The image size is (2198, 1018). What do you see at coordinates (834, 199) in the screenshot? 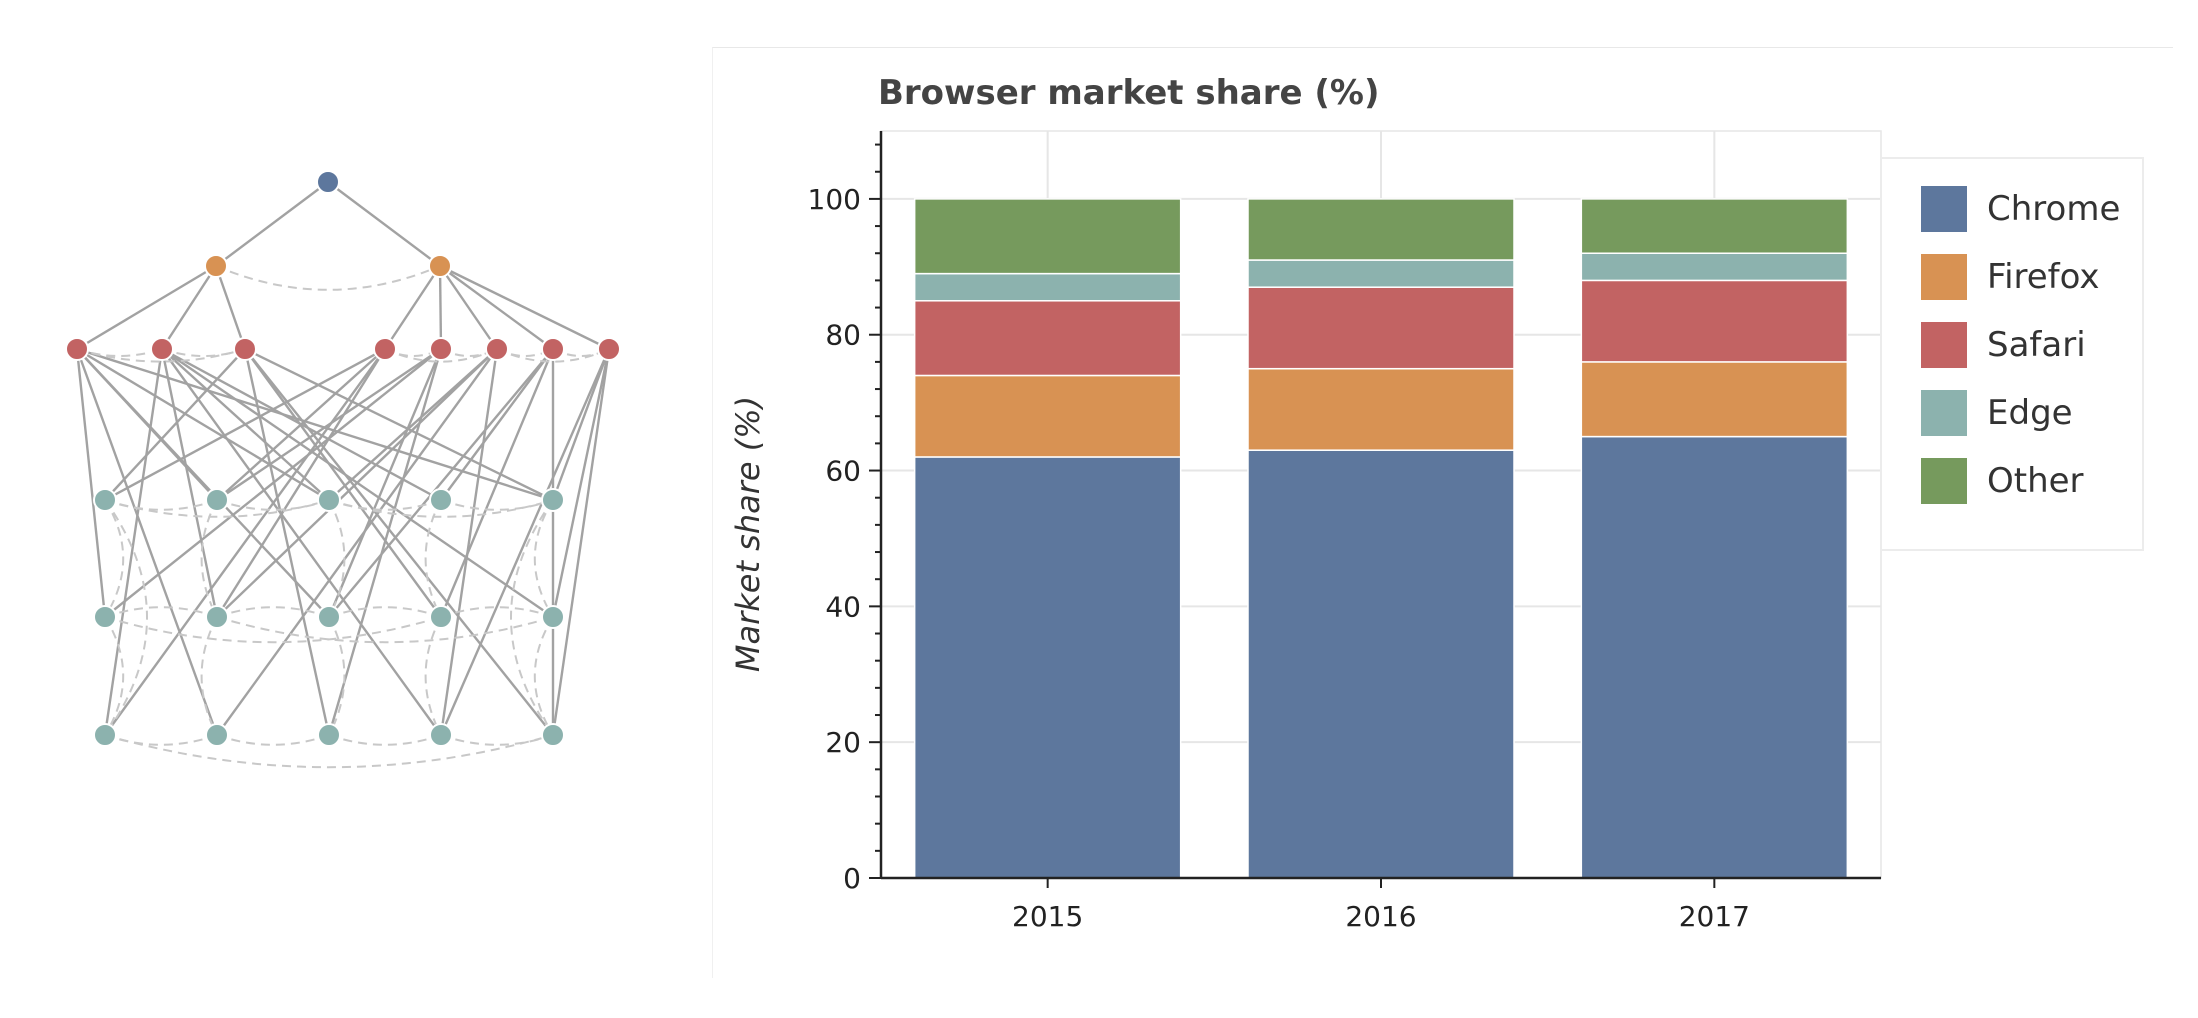
I see `y-tick-label: 100` at bounding box center [834, 199].